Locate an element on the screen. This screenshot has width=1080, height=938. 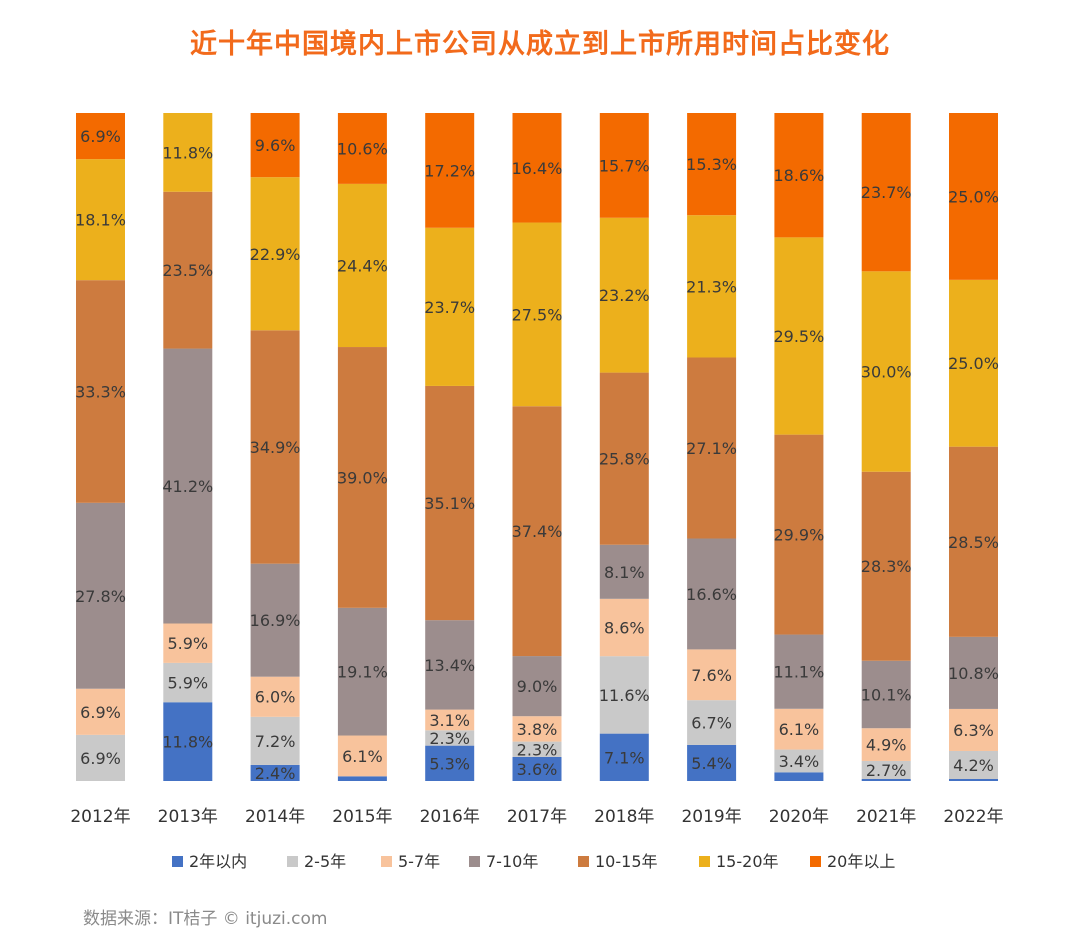
segment-data-label: 15.3% is located at coordinates (711, 164).